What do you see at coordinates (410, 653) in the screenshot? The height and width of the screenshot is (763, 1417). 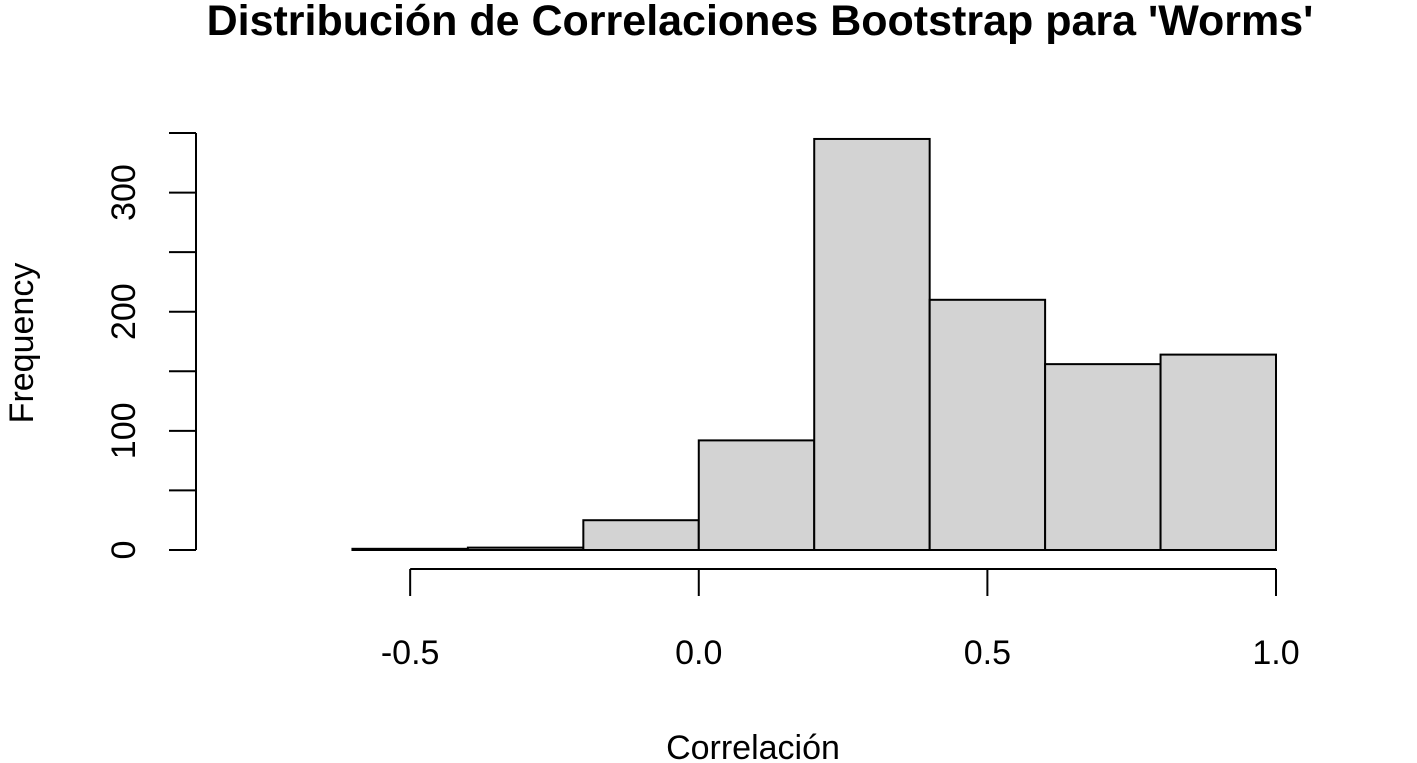 I see `x-tick-label: -0.5` at bounding box center [410, 653].